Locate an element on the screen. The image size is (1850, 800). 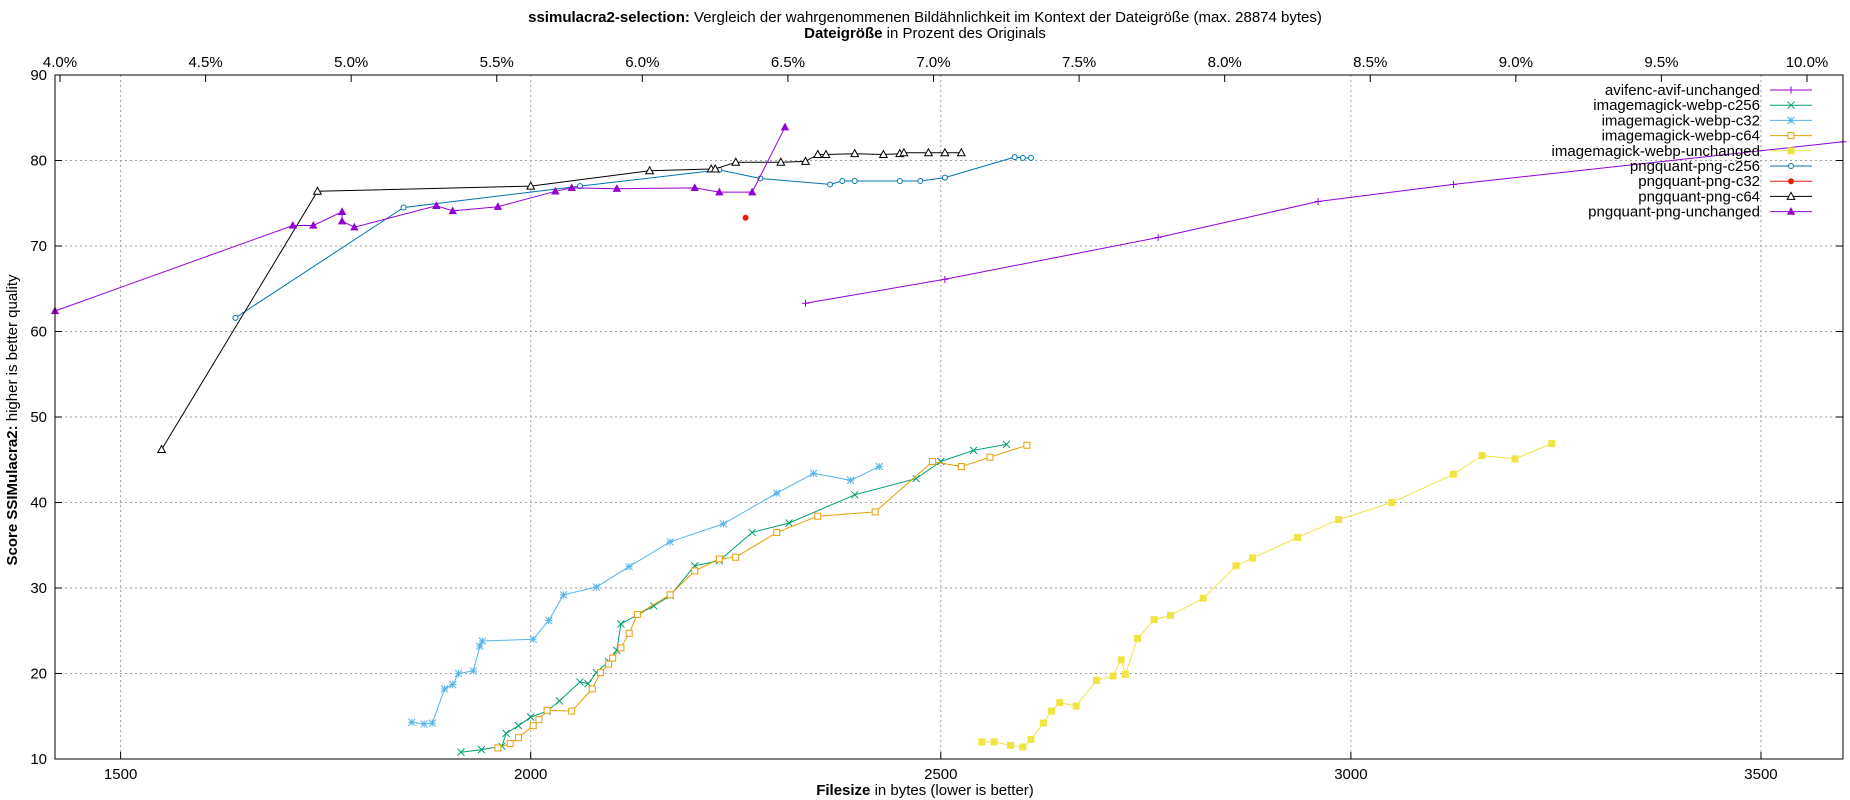
legend-entry: pngquant-png-unchanged is located at coordinates (1700, 212).